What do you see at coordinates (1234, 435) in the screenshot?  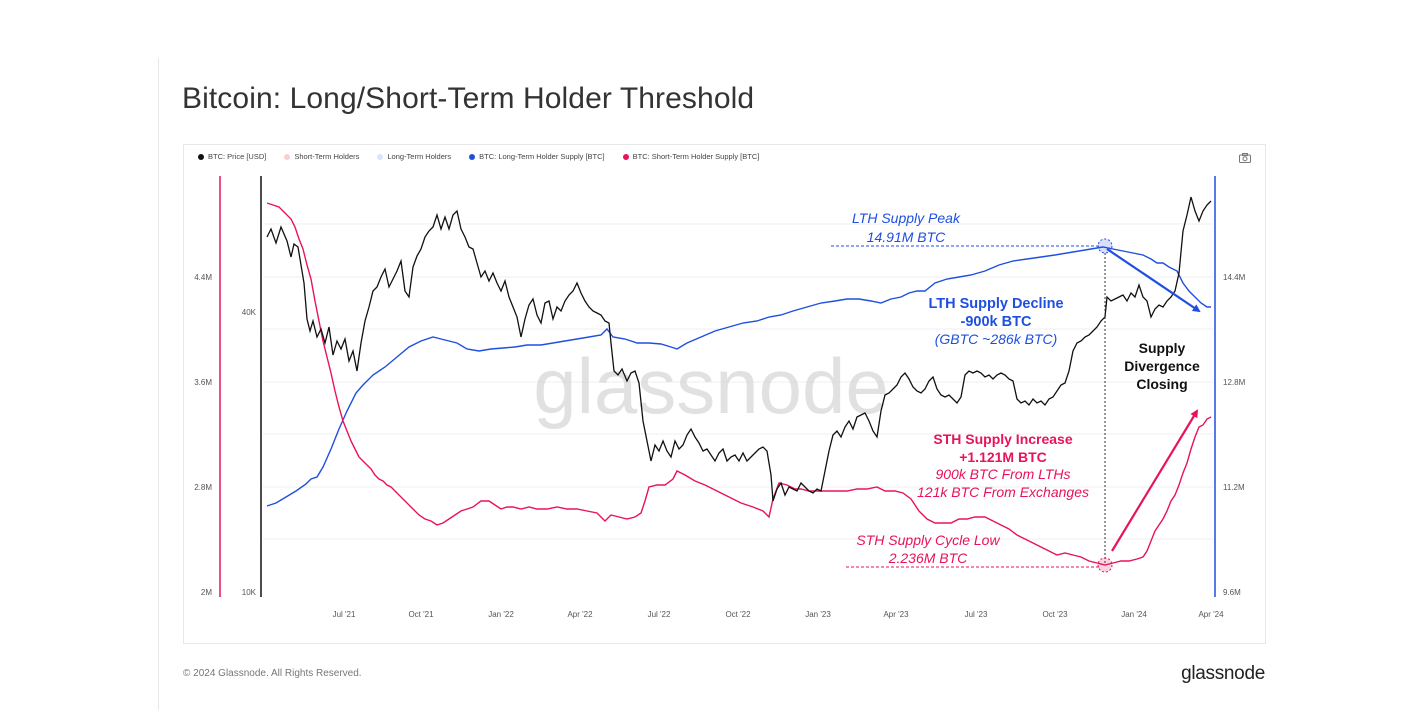 I see `lth-axis-ticks: 9.6M 11.2M 12.8M 14.4M` at bounding box center [1234, 435].